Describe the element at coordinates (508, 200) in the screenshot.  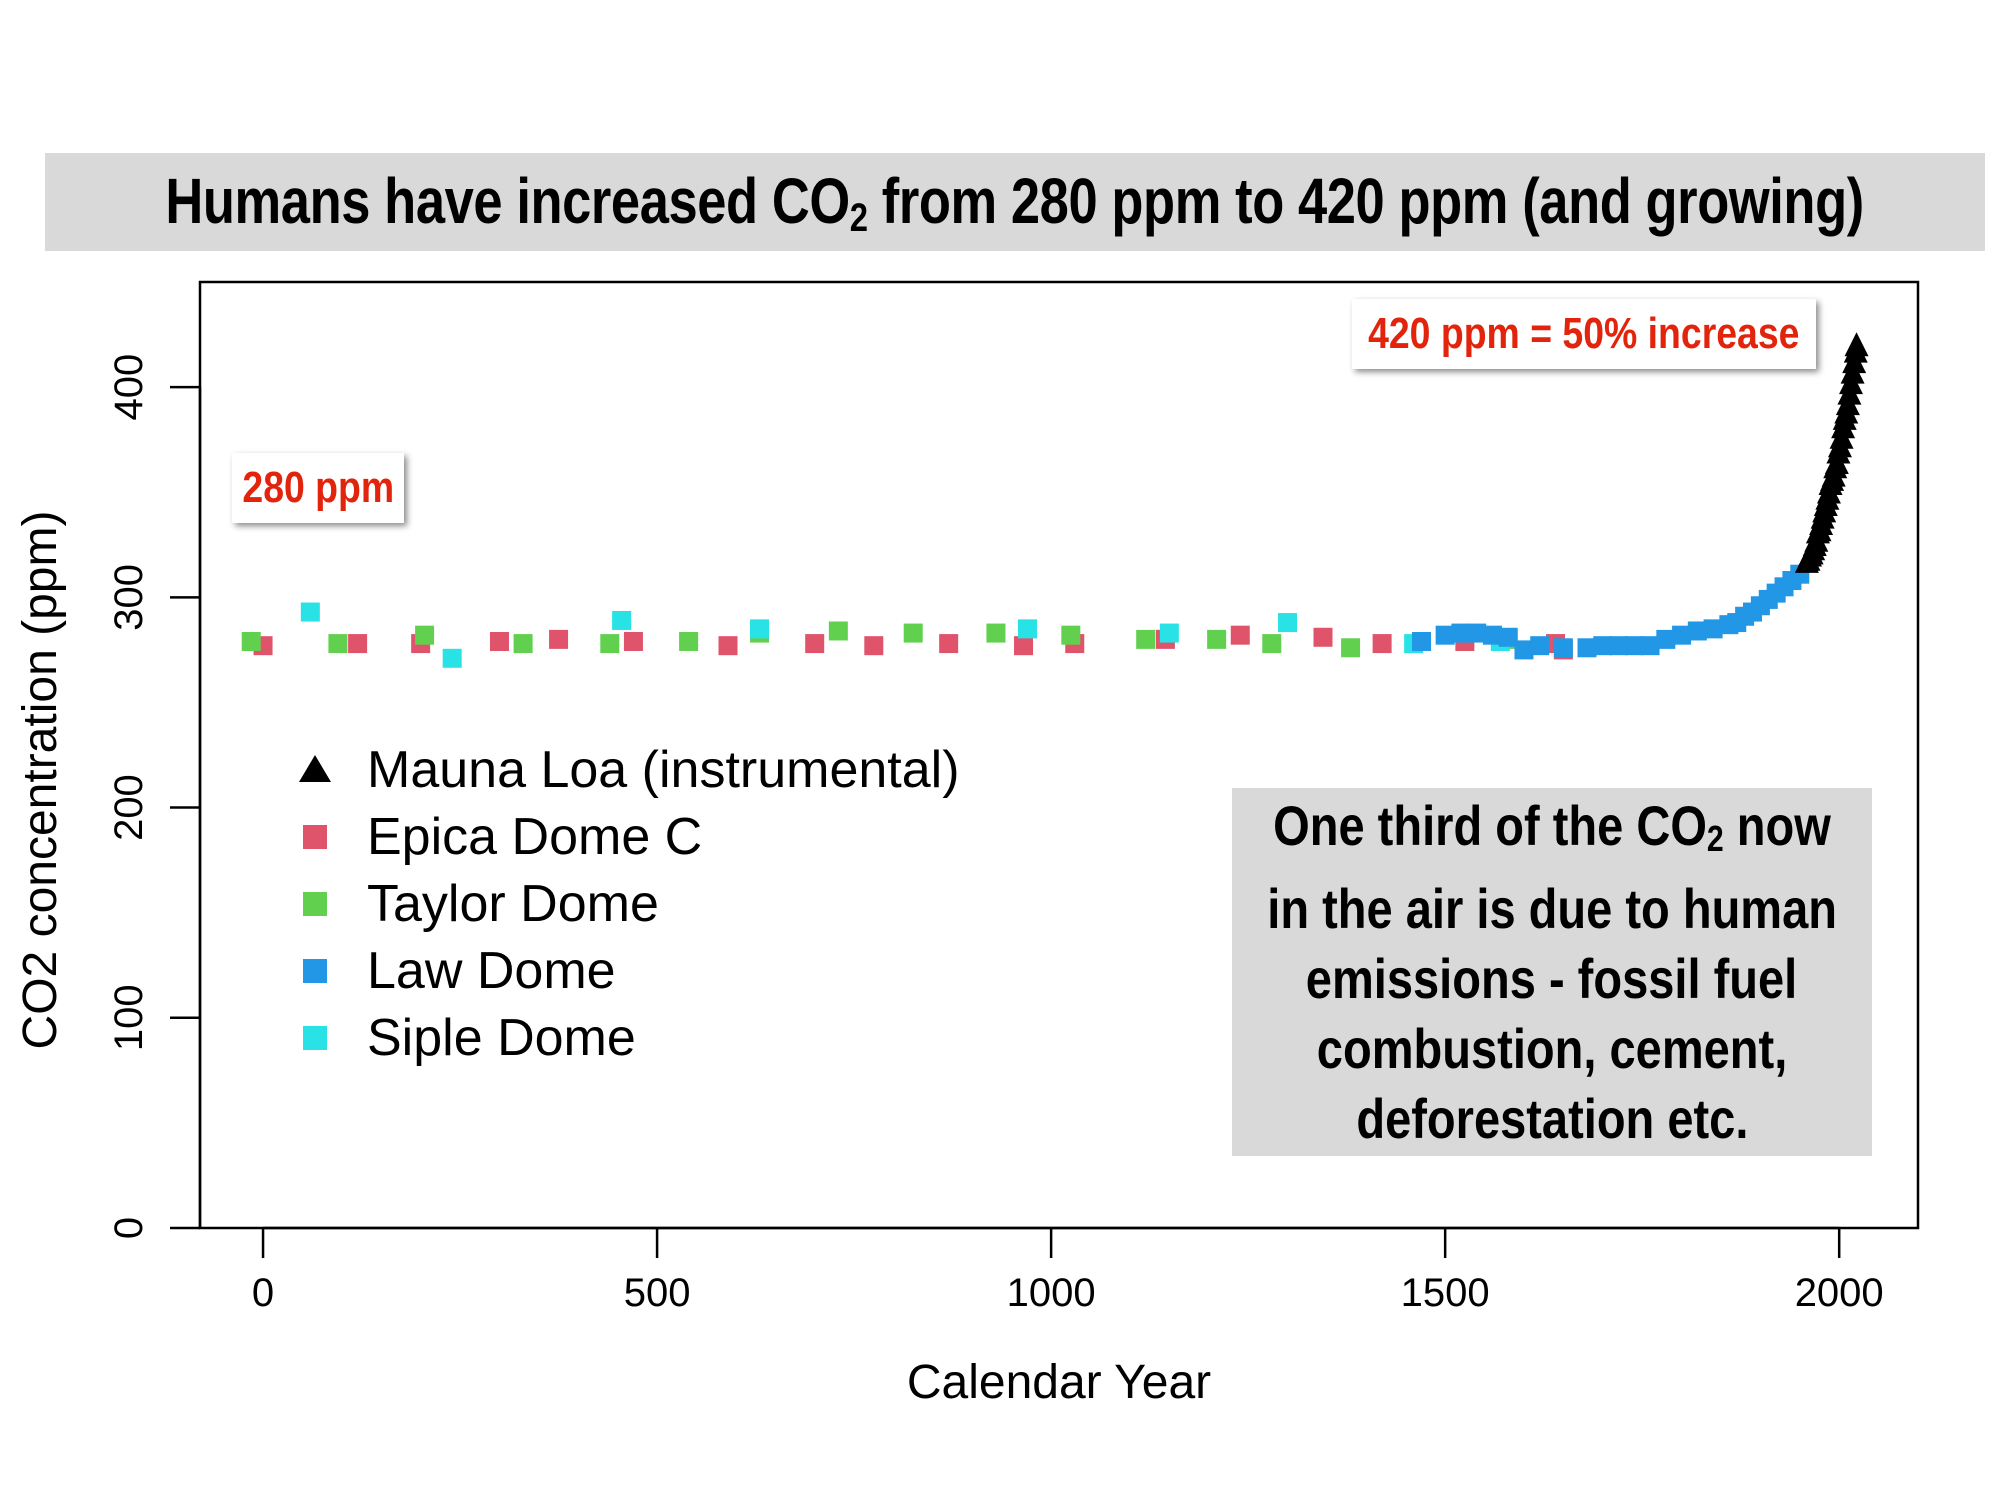
I see `title-text-pre: Humans have increased CO` at that location.